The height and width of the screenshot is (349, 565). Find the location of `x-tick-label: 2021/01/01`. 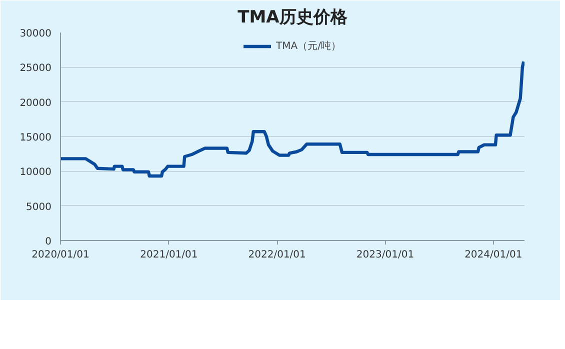

x-tick-label: 2021/01/01 is located at coordinates (169, 255).